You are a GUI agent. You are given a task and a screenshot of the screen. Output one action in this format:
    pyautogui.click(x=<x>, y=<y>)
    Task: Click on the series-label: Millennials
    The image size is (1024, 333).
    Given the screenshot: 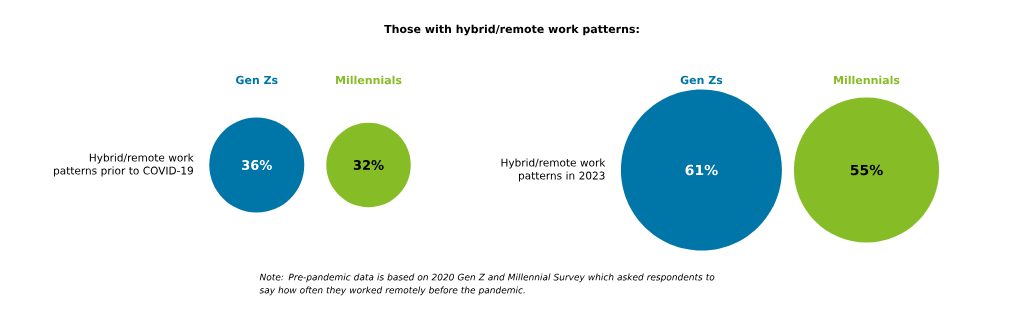 What is the action you would take?
    pyautogui.click(x=867, y=80)
    